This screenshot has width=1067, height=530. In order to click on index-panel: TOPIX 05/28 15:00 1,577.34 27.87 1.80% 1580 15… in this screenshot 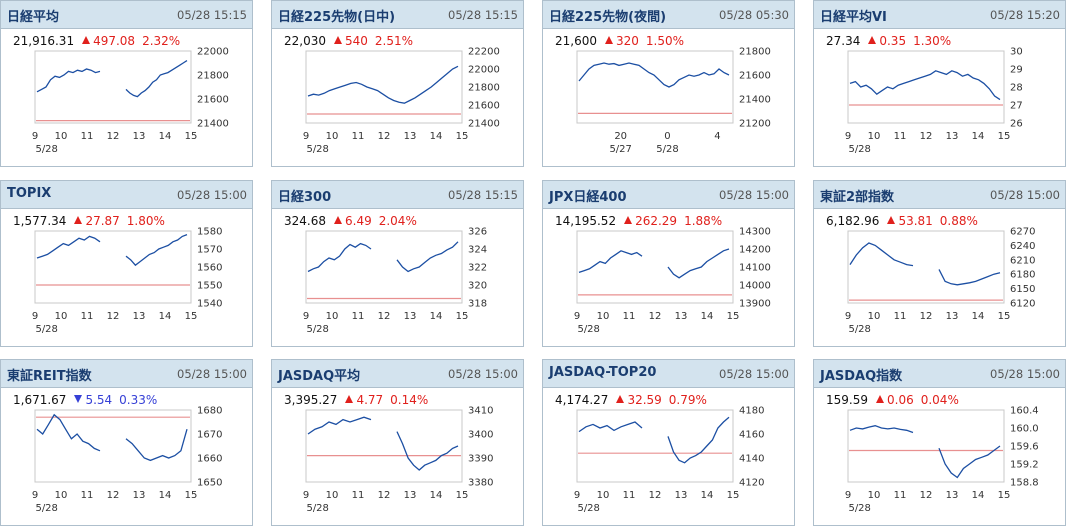, I will do `click(126, 263)`.